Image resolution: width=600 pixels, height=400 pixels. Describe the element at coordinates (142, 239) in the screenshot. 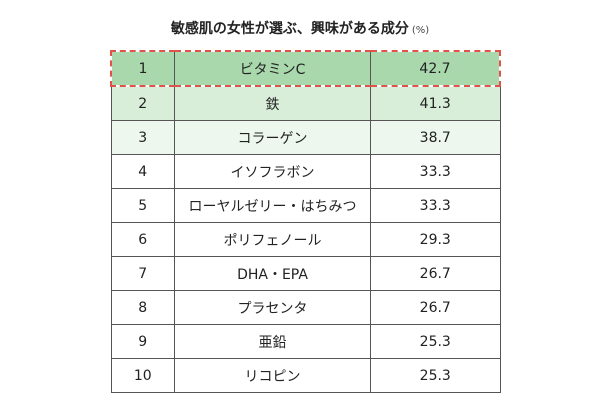

I see `rank-cell: 6` at that location.